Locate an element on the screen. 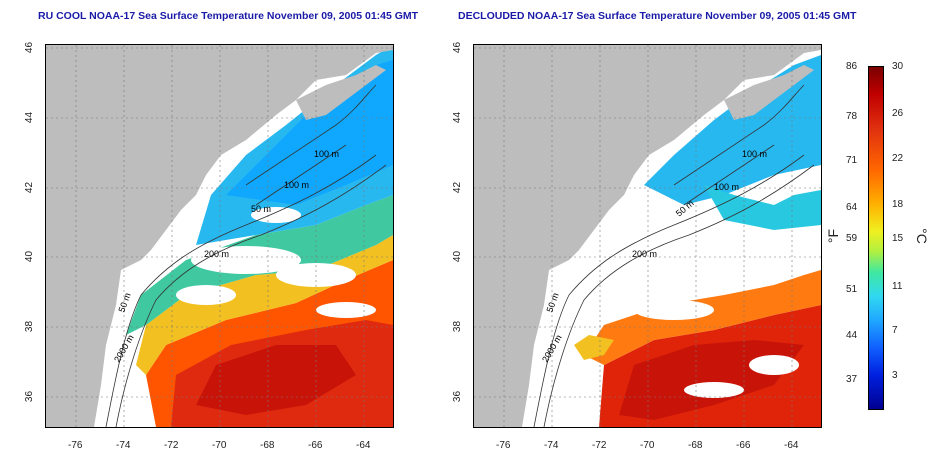 The height and width of the screenshot is (475, 950). celsius-tick: 26 is located at coordinates (898, 113).